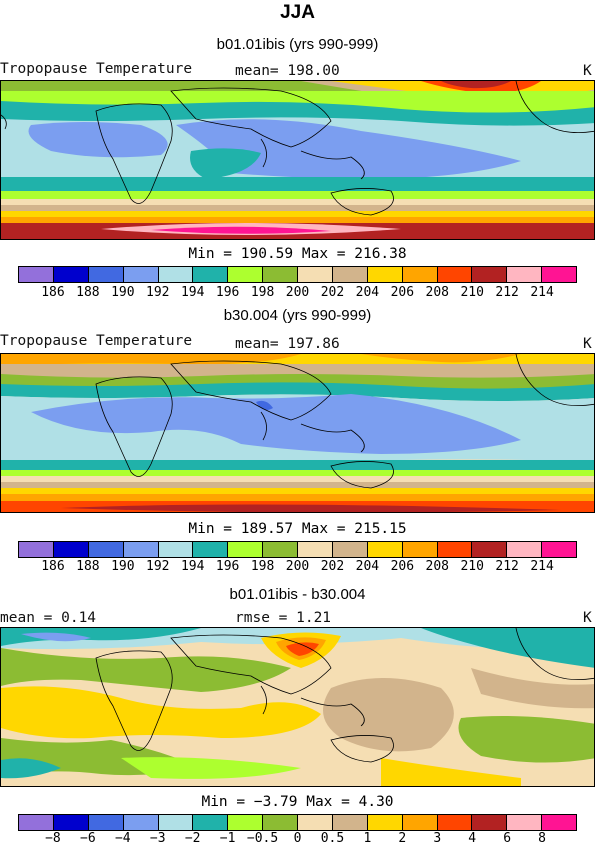 This screenshot has width=595, height=847. What do you see at coordinates (88, 838) in the screenshot?
I see `colorbar-tick-label: −6` at bounding box center [88, 838].